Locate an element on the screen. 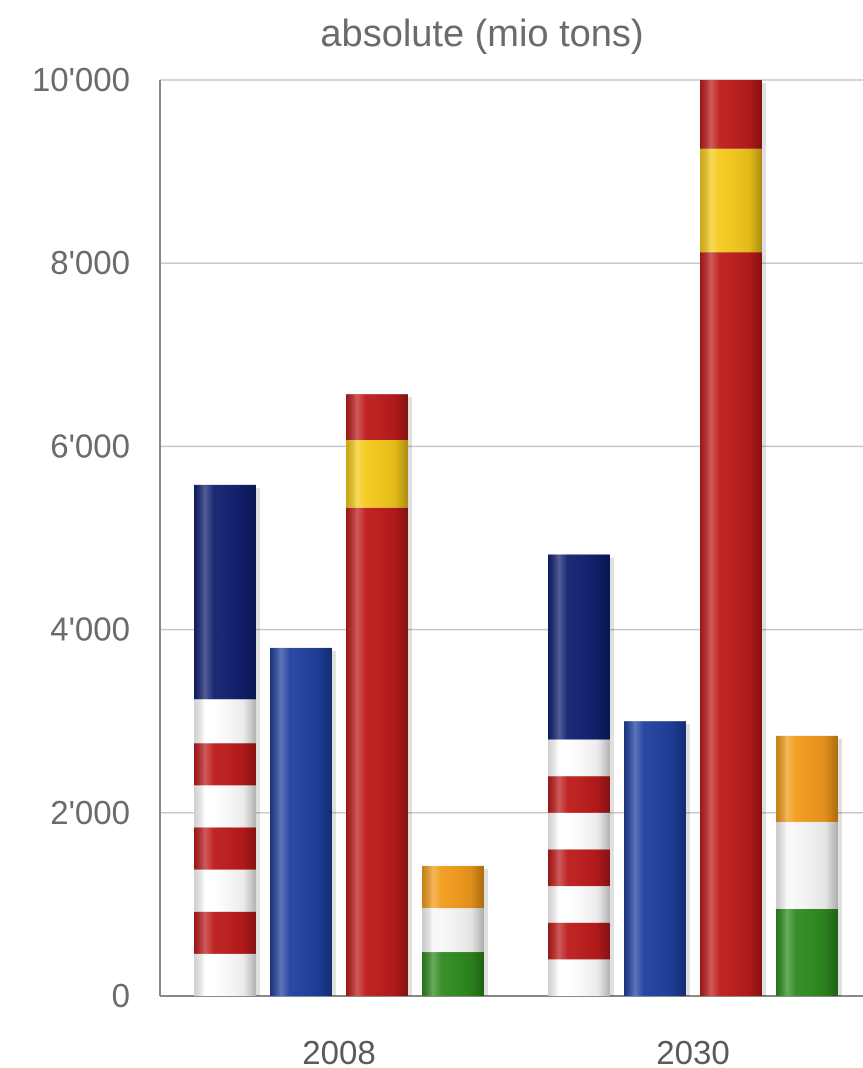 This screenshot has width=863, height=1068. y-tick-label: 2'000 is located at coordinates (90, 812).